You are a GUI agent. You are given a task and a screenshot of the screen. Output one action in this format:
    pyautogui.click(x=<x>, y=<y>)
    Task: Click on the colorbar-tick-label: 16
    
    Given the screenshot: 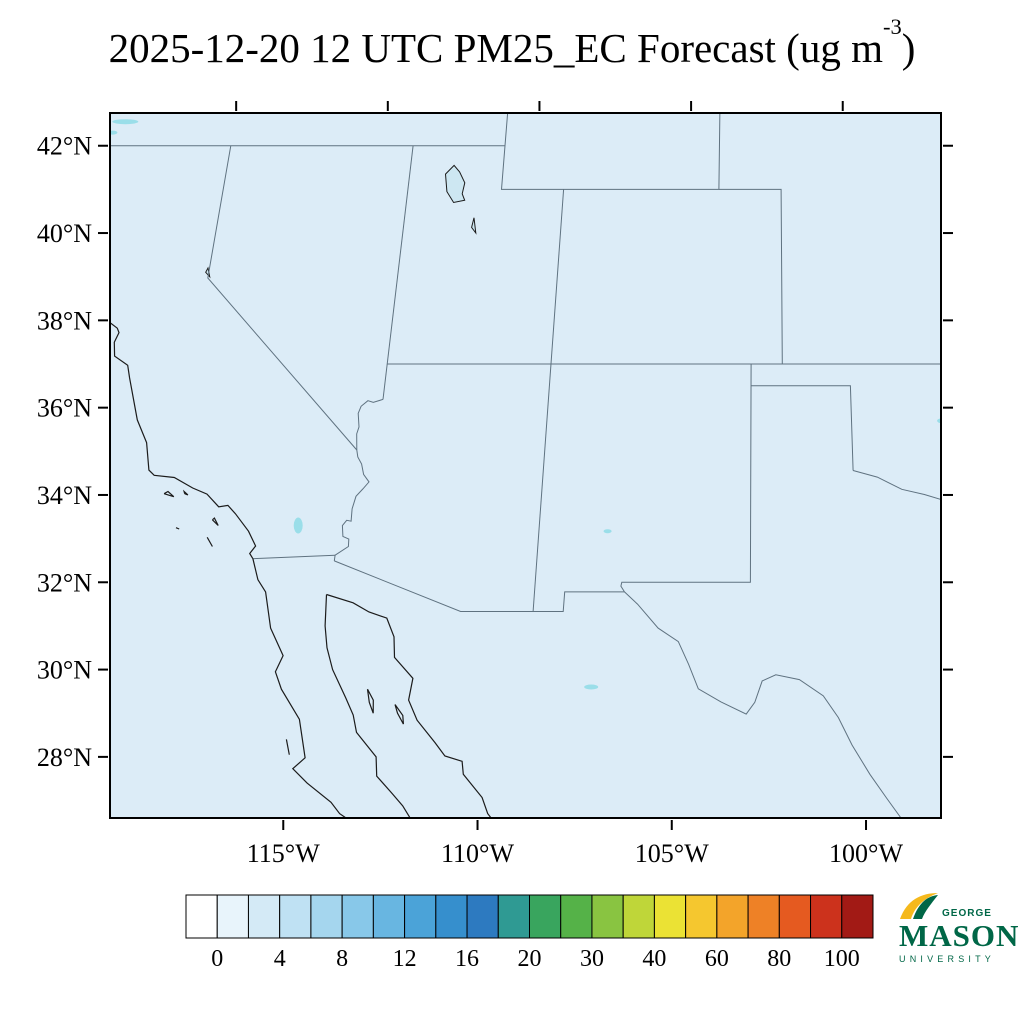 What is the action you would take?
    pyautogui.click(x=467, y=959)
    